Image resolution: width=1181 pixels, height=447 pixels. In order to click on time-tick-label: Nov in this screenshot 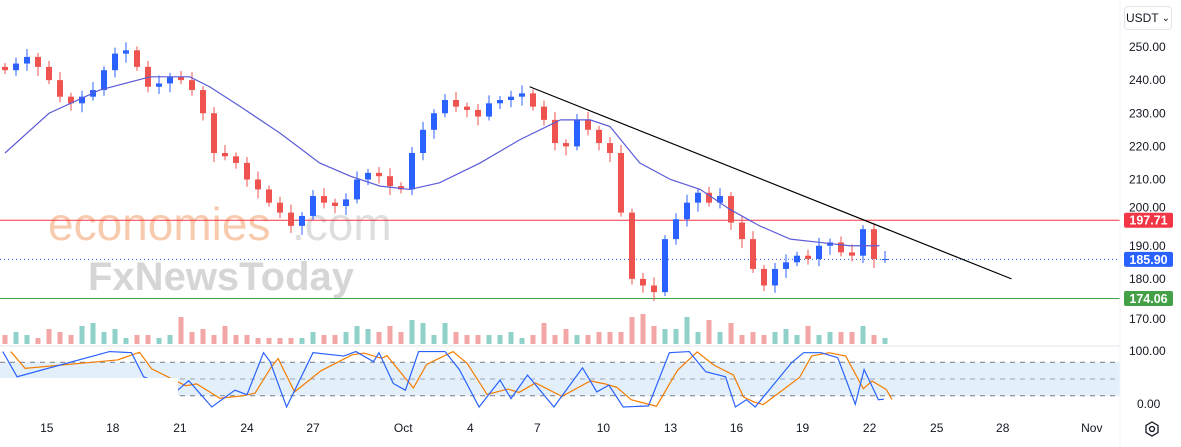, I will do `click(1091, 428)`.